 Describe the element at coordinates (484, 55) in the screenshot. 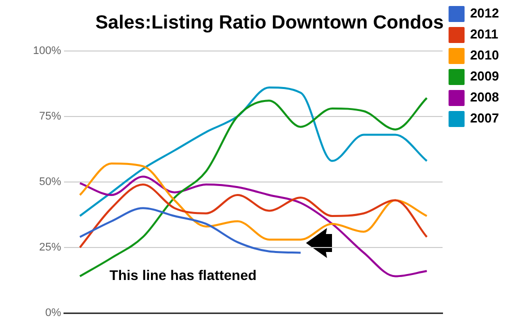

I see `legend-label: 2010` at that location.